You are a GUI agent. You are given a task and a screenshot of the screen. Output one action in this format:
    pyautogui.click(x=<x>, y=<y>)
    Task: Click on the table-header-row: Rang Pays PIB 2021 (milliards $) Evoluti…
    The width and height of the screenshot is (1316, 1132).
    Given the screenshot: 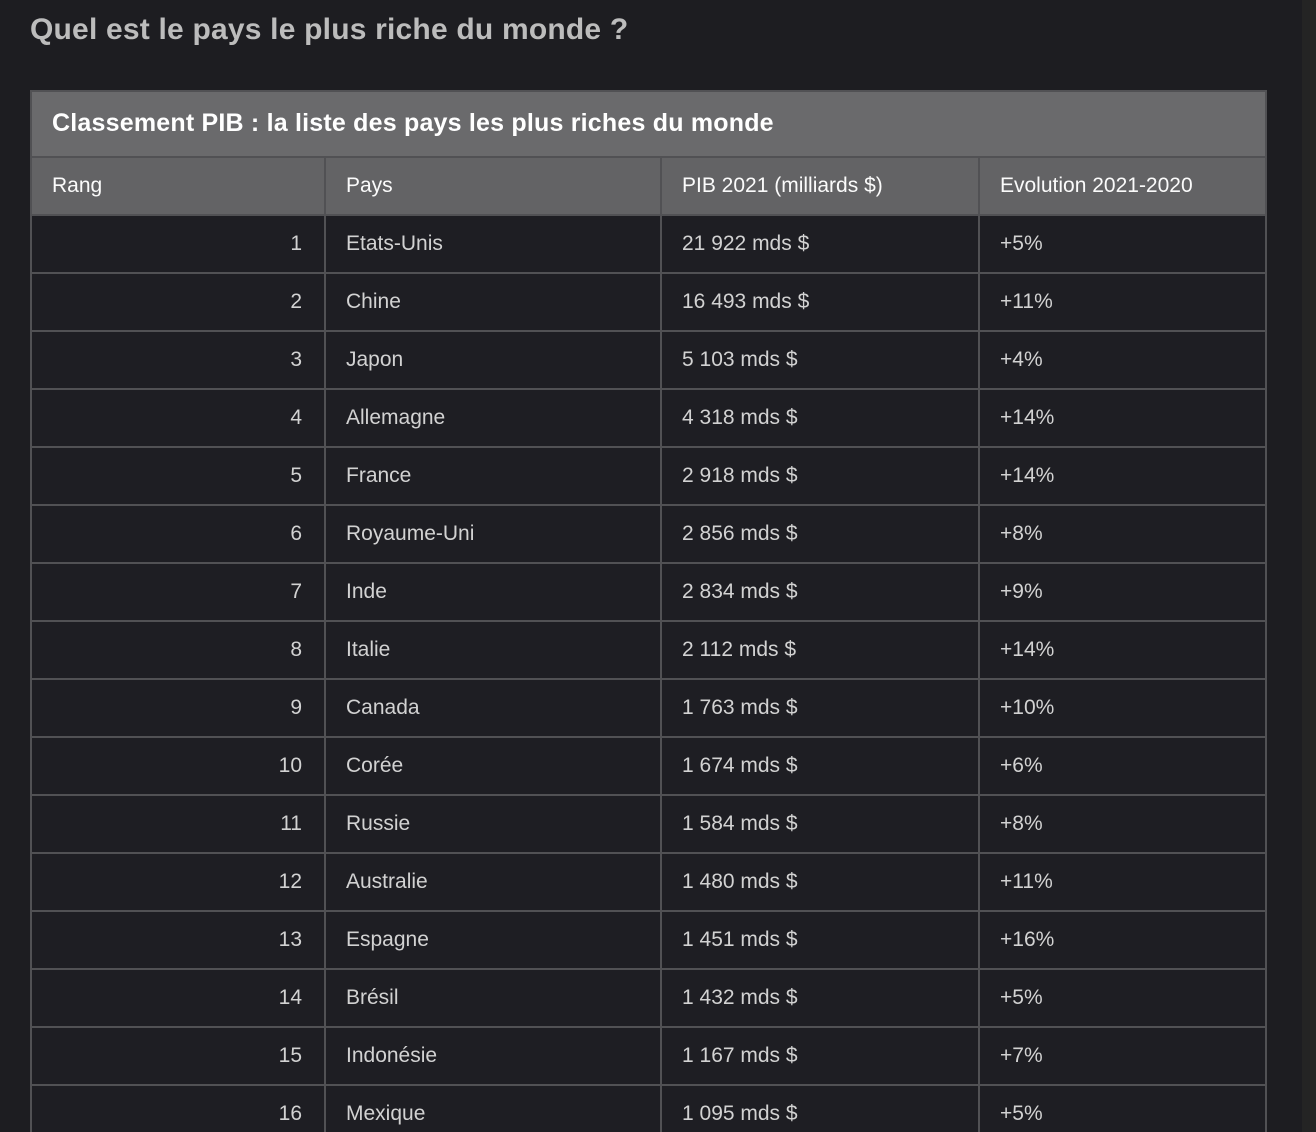 What is the action you would take?
    pyautogui.click(x=649, y=185)
    